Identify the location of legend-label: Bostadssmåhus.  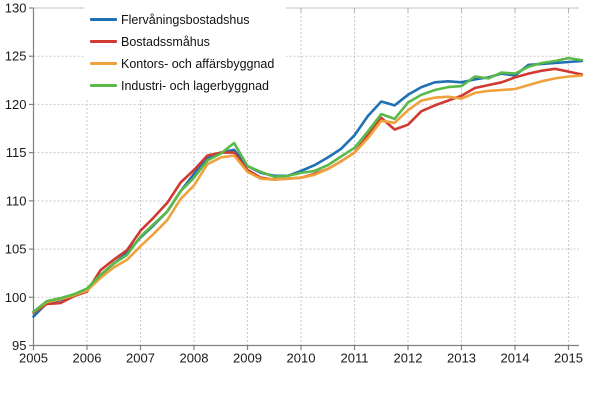
(165, 41).